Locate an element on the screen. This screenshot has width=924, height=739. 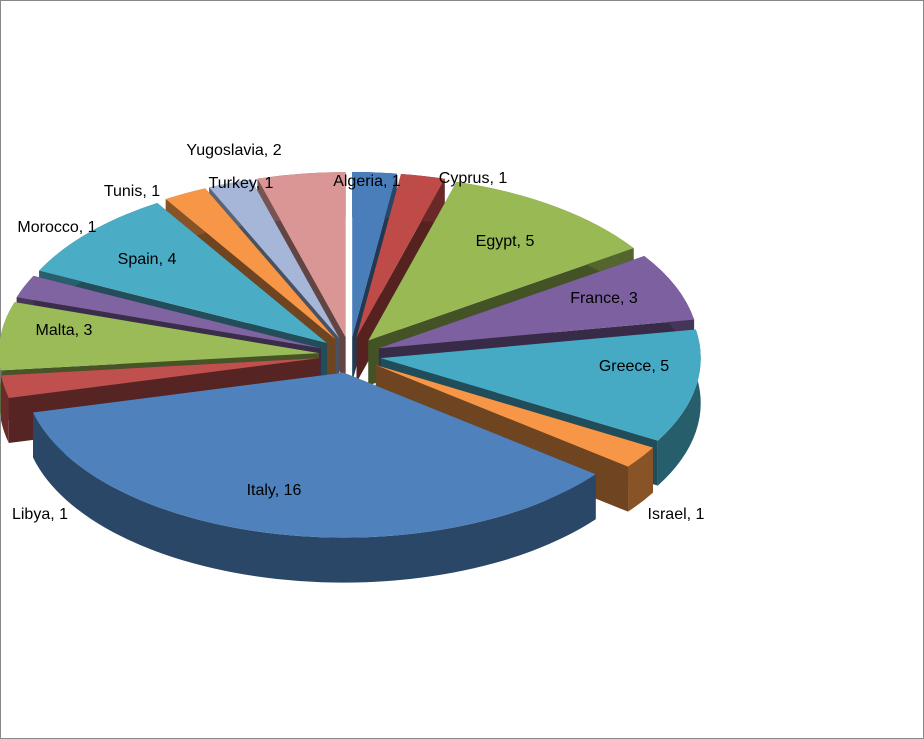
data-label: Algeria, 1 is located at coordinates (367, 181).